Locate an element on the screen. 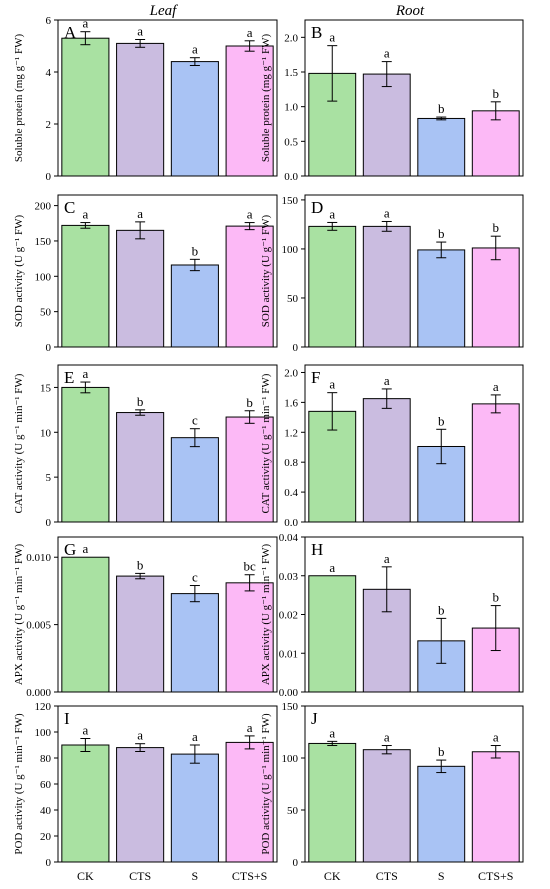  y-axis-label: SOD activity (U g⁻¹ FW) is located at coordinates (19, 270).